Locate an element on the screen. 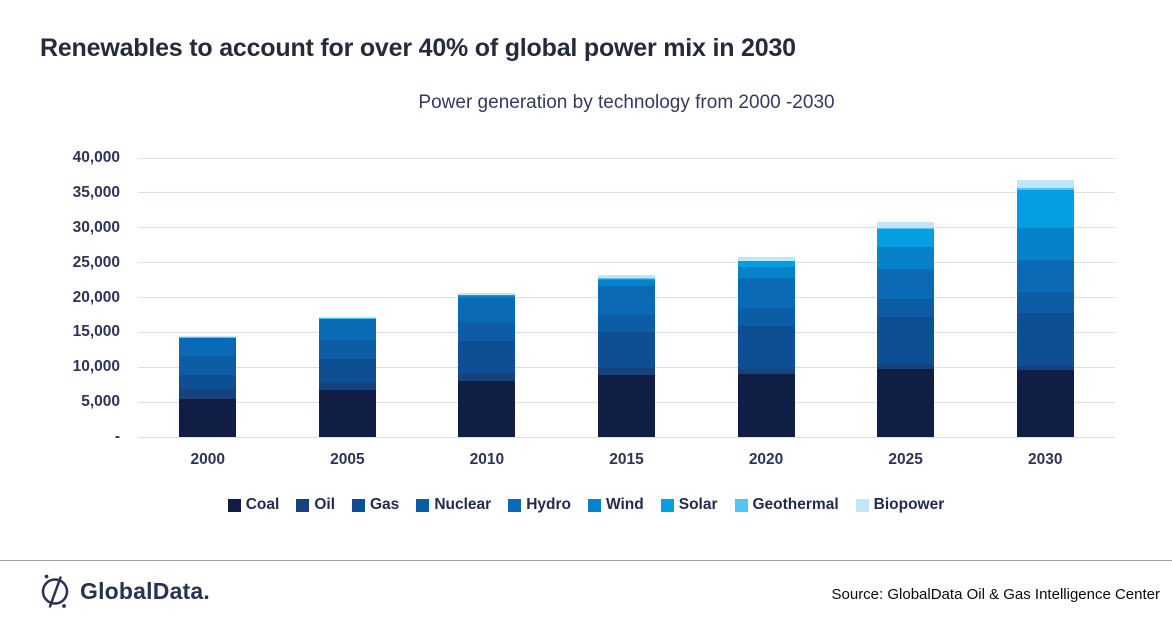 The height and width of the screenshot is (628, 1172). legend-swatch-gas is located at coordinates (358, 505).